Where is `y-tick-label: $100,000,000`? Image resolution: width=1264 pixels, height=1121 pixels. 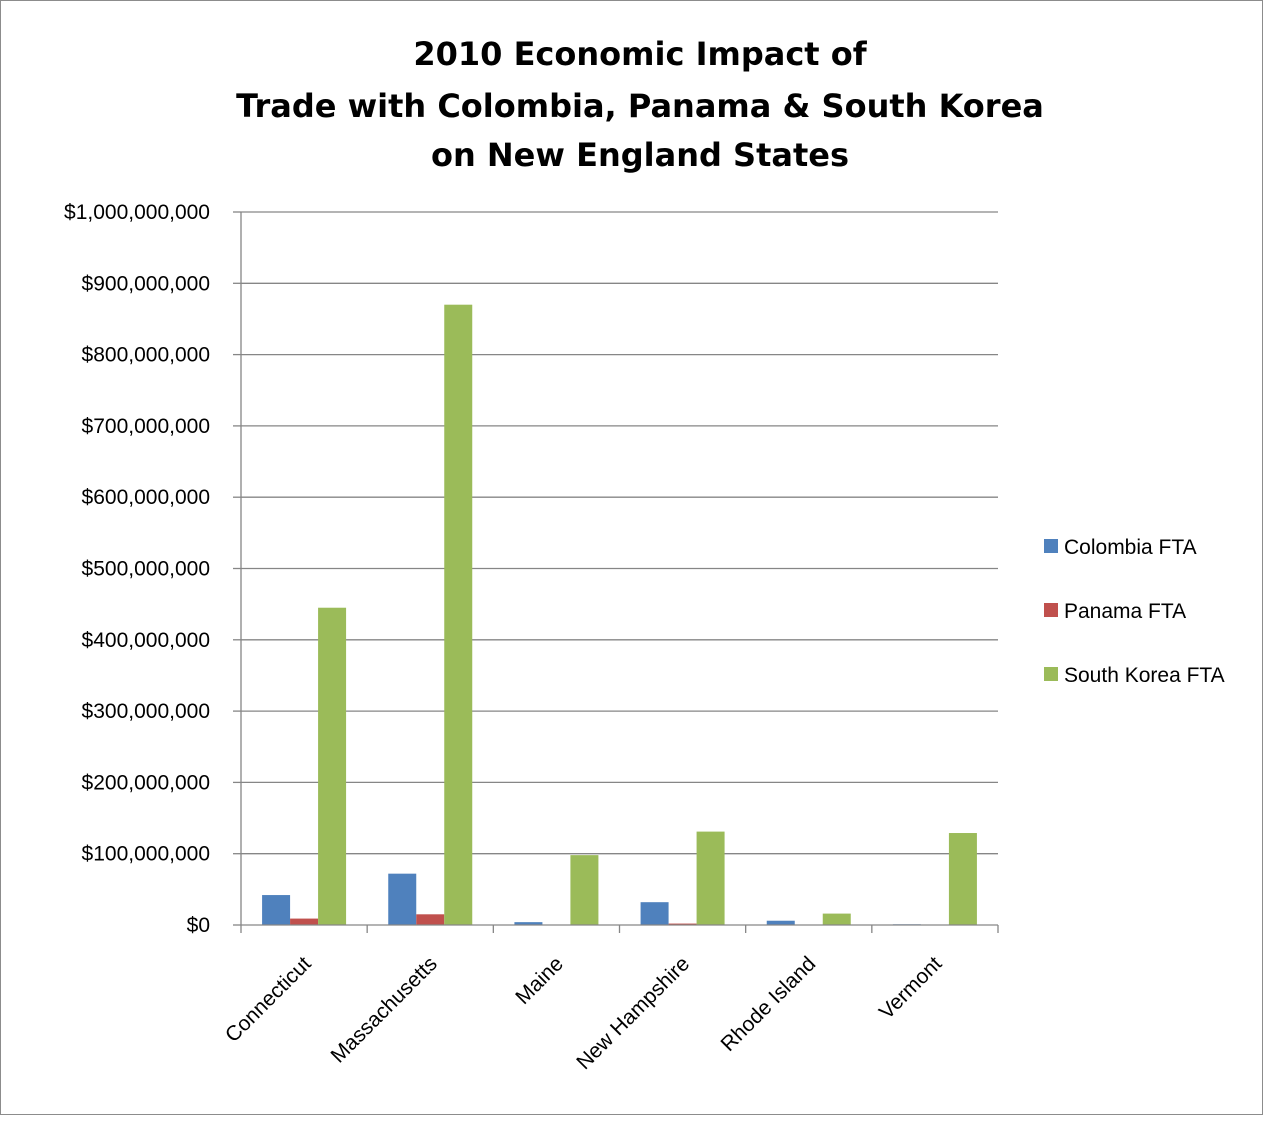
y-tick-label: $100,000,000 is located at coordinates (146, 854).